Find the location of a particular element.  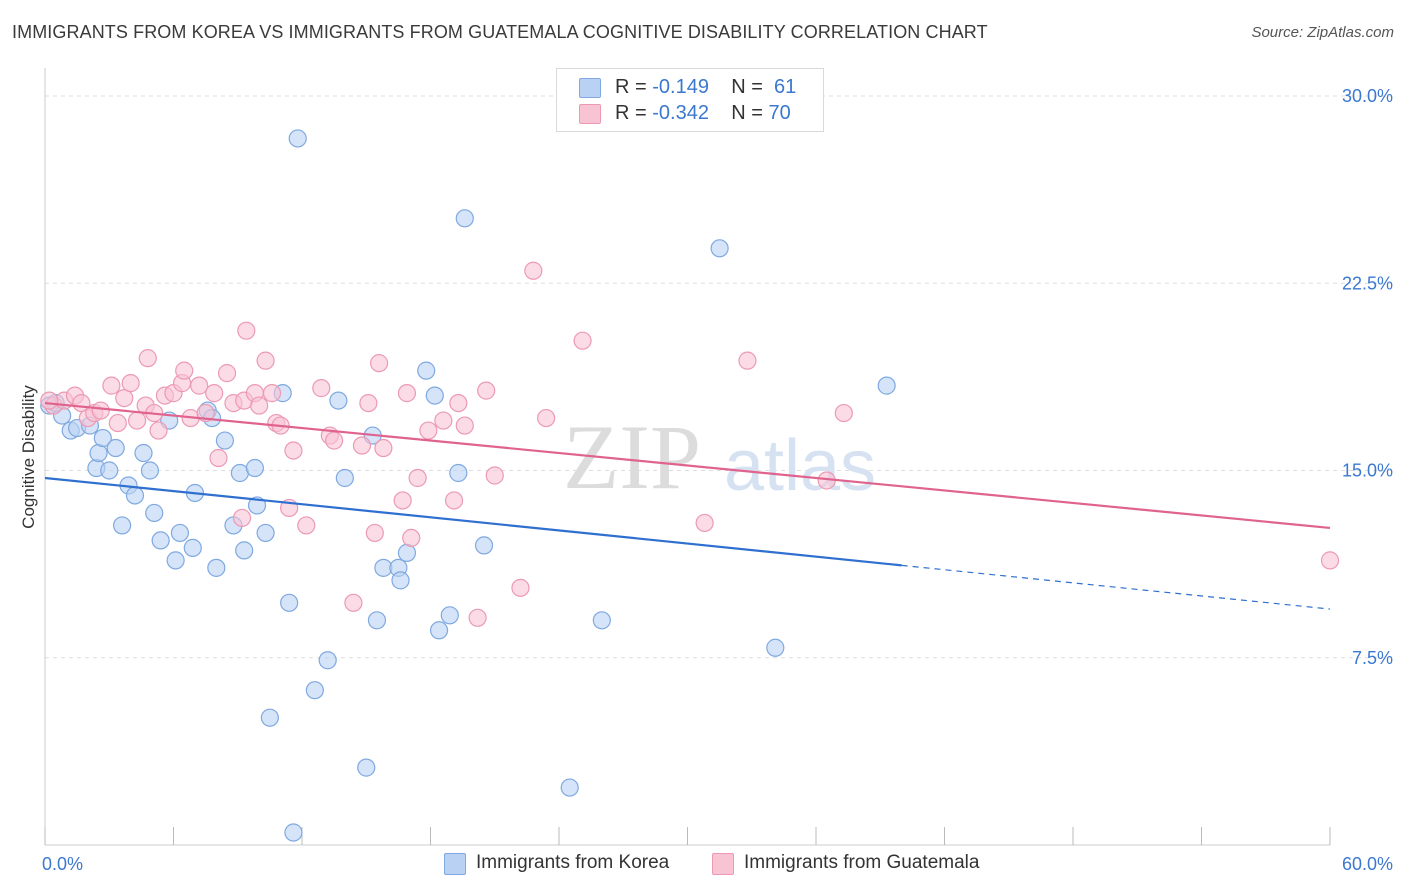

y-tick-label-0: 7.5% is located at coordinates (1372, 658).